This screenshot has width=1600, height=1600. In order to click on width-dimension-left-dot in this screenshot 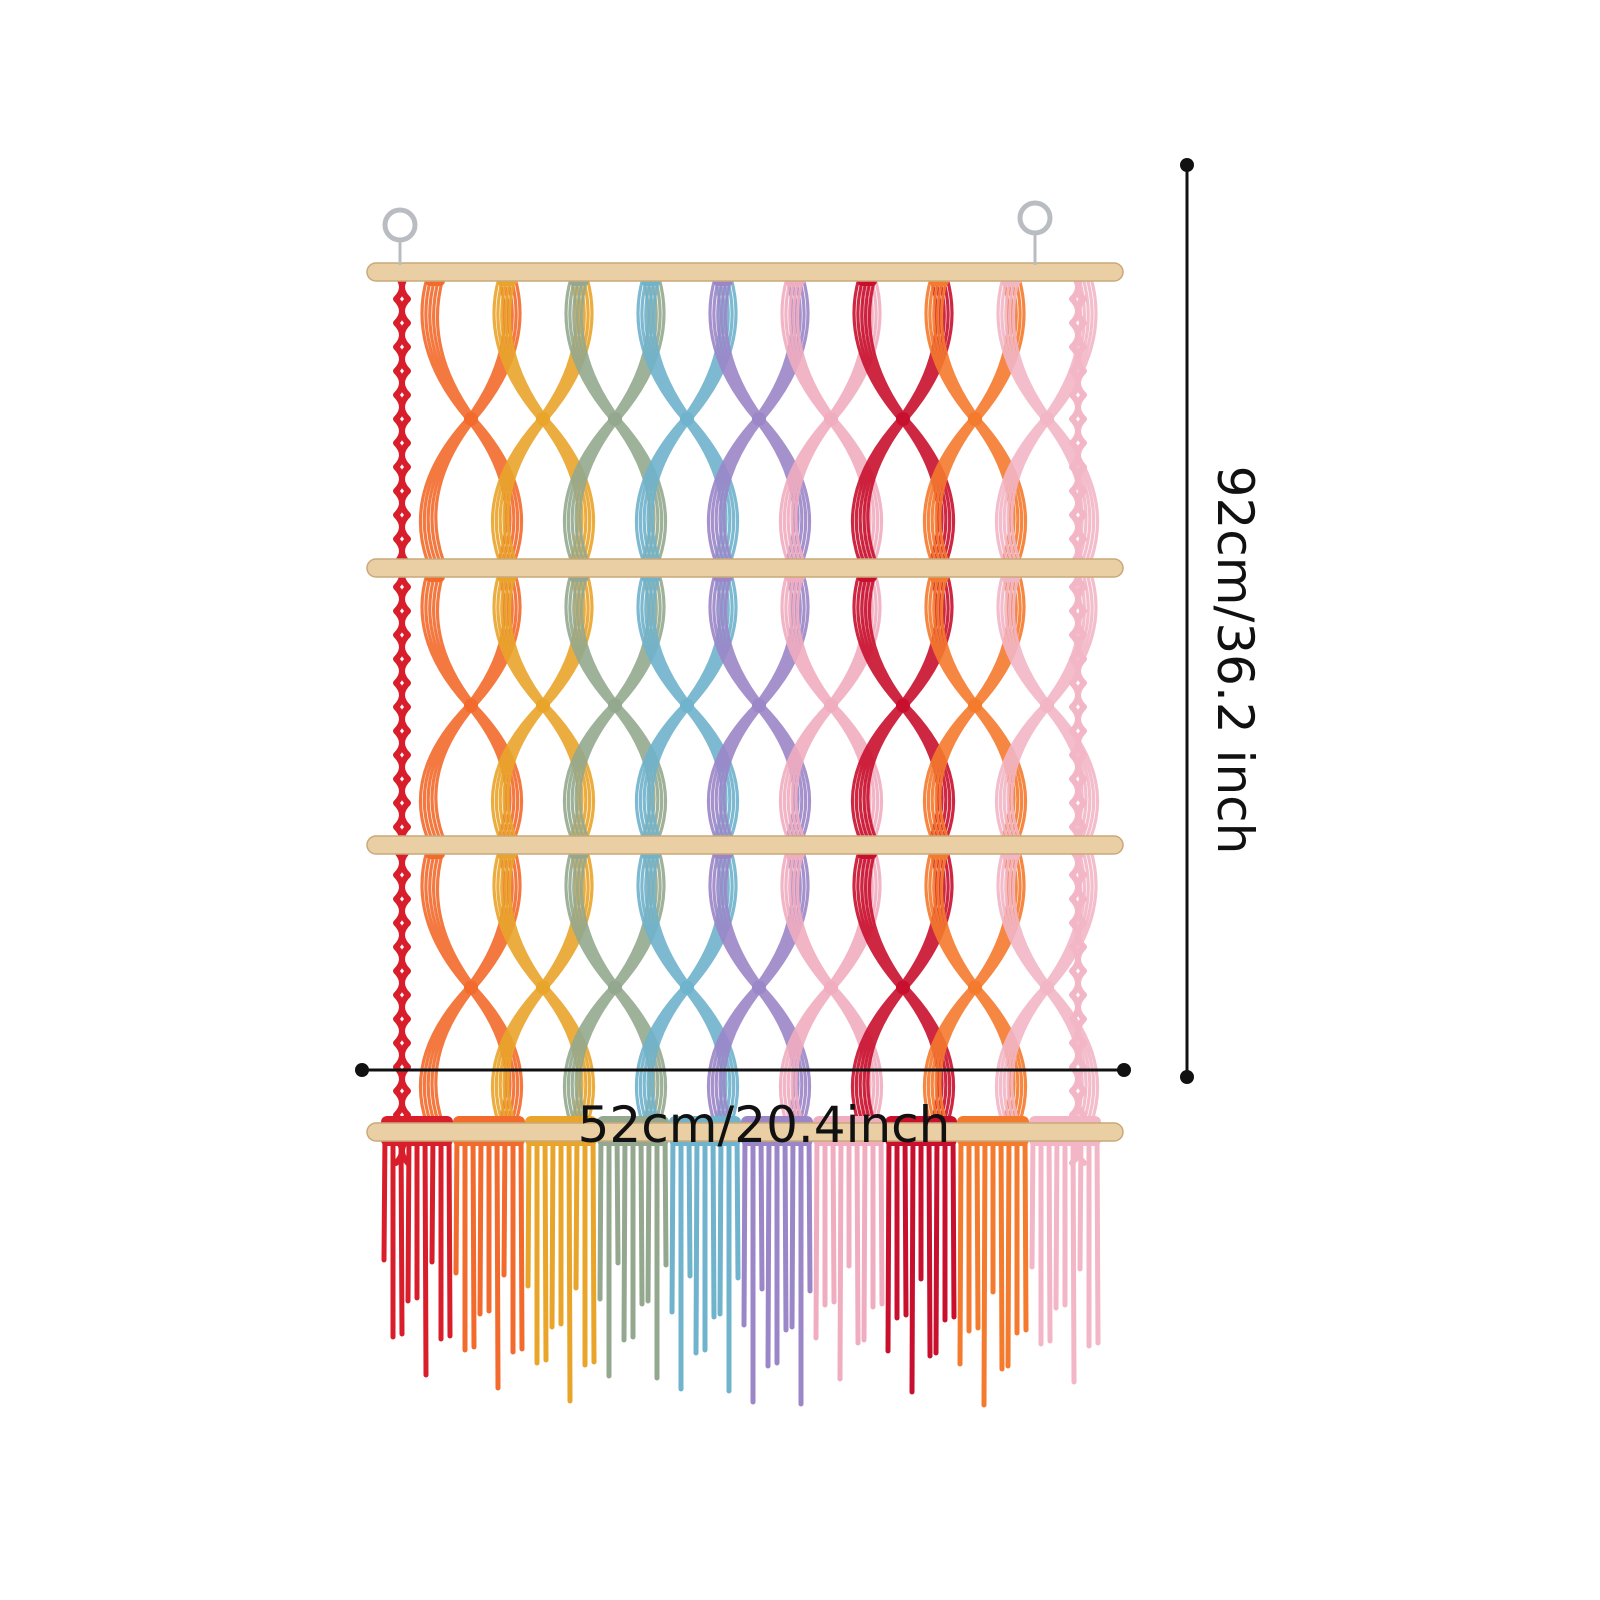, I will do `click(362, 1070)`.